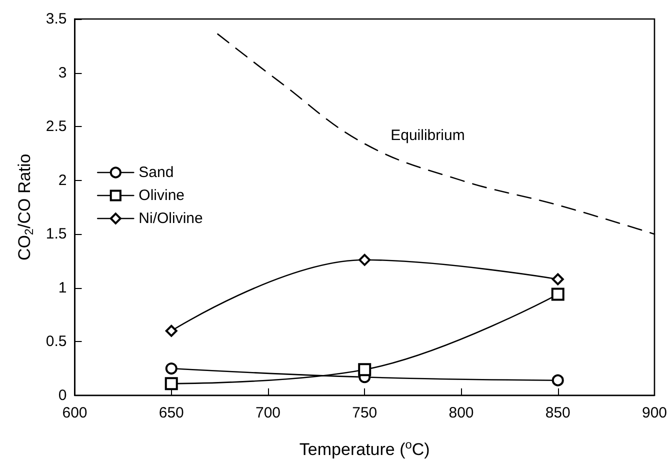 The height and width of the screenshot is (471, 670). I want to click on legend-label: Ni/Olivine, so click(170, 218).